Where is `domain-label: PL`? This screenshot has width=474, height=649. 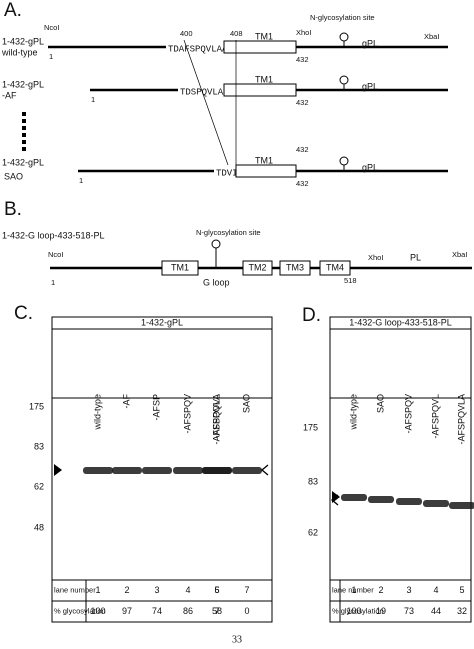 domain-label: PL is located at coordinates (415, 257).